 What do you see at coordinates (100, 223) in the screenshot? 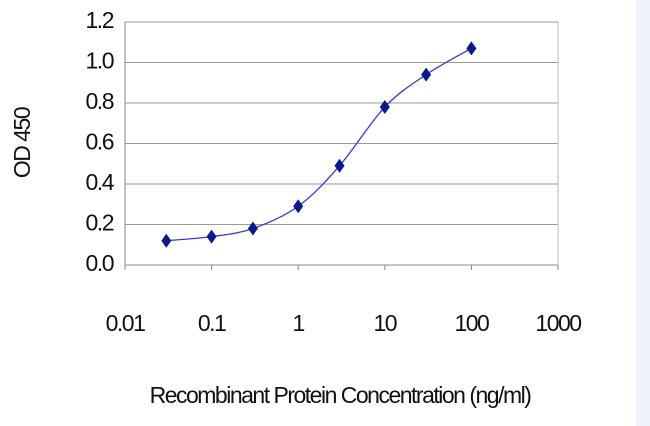
I see `y-tick-label: 0.2` at bounding box center [100, 223].